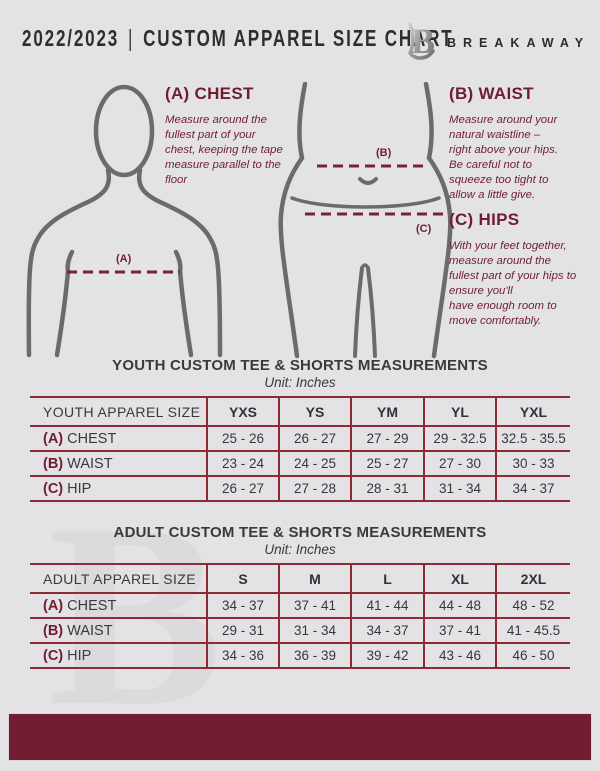 The width and height of the screenshot is (600, 771). What do you see at coordinates (491, 93) in the screenshot?
I see `waist-guide-heading: (B) WAIST` at bounding box center [491, 93].